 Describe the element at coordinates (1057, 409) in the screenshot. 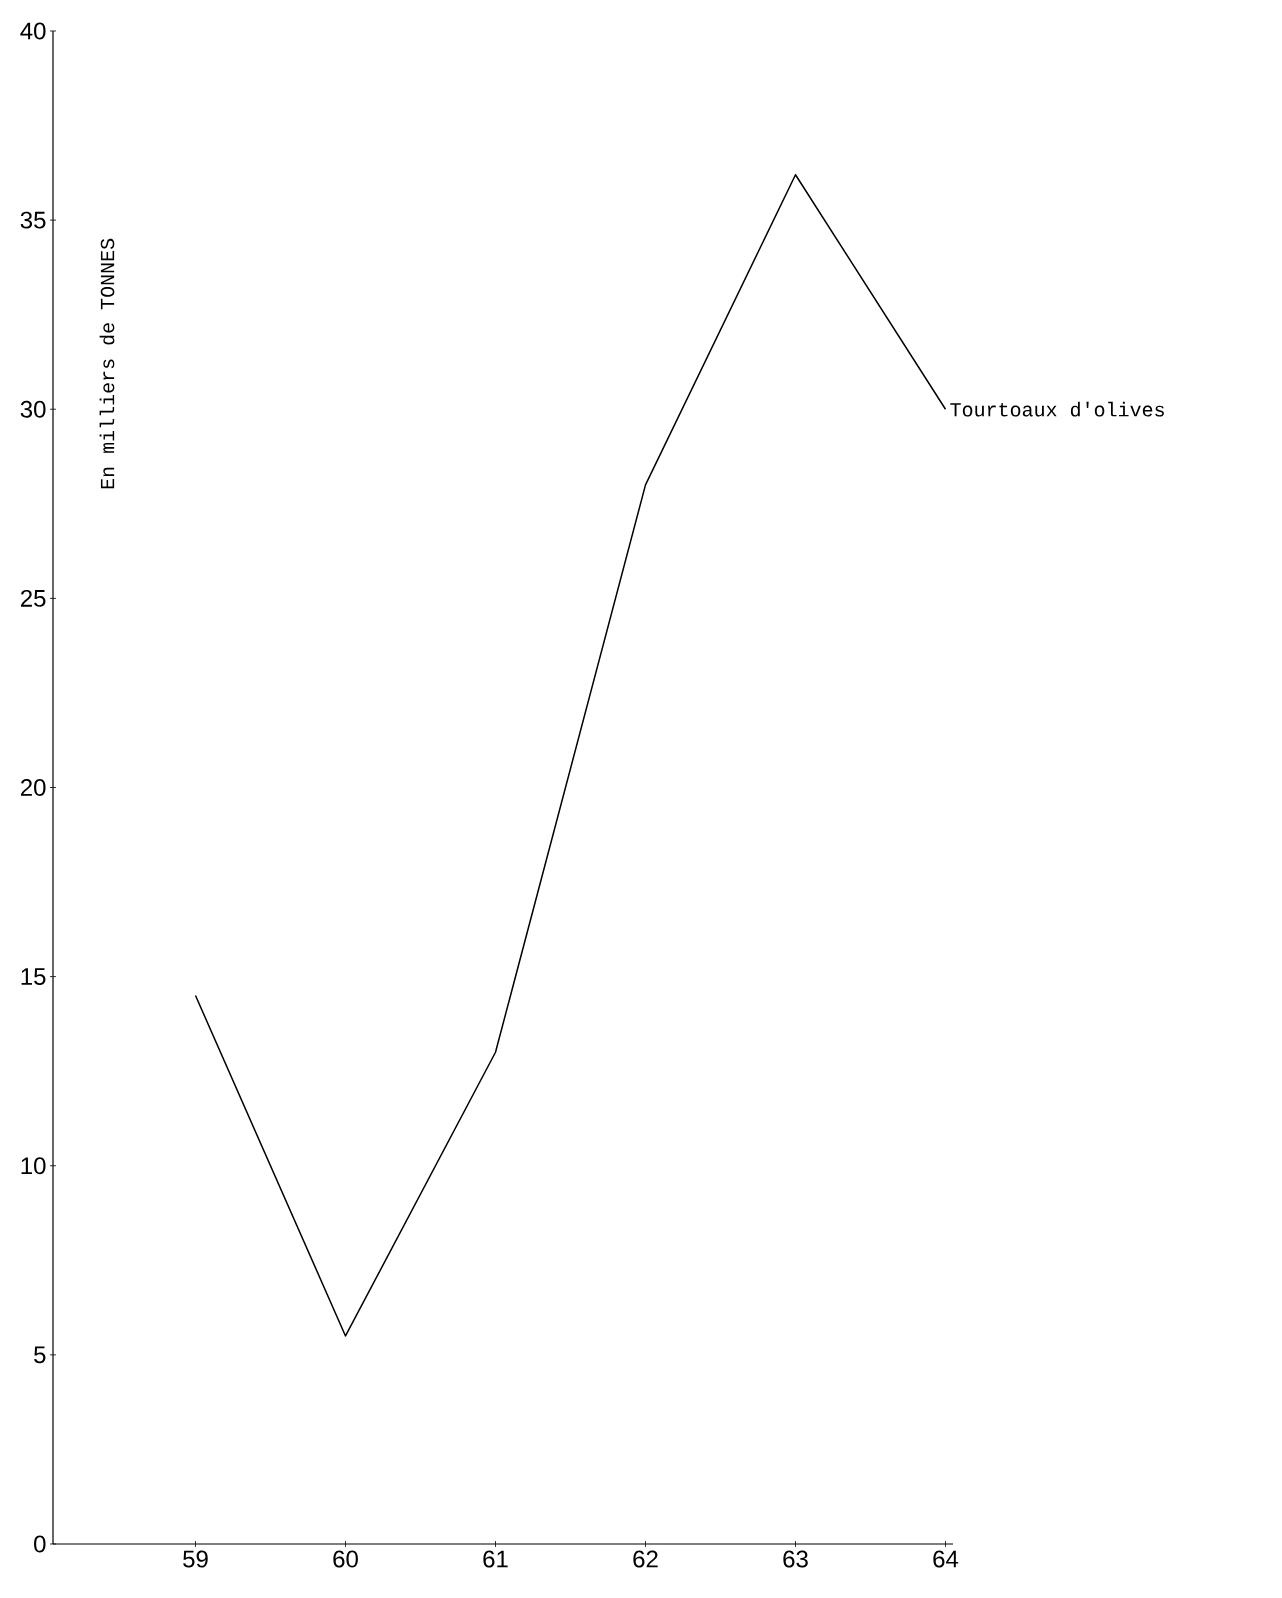

I see `series-label: Tourtoaux d'olives` at that location.